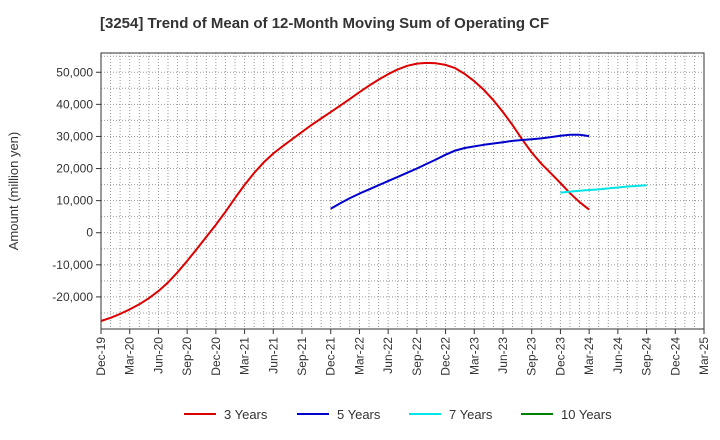 This screenshot has width=720, height=440. What do you see at coordinates (74, 136) in the screenshot?
I see `y-tick-label: 30,000` at bounding box center [74, 136].